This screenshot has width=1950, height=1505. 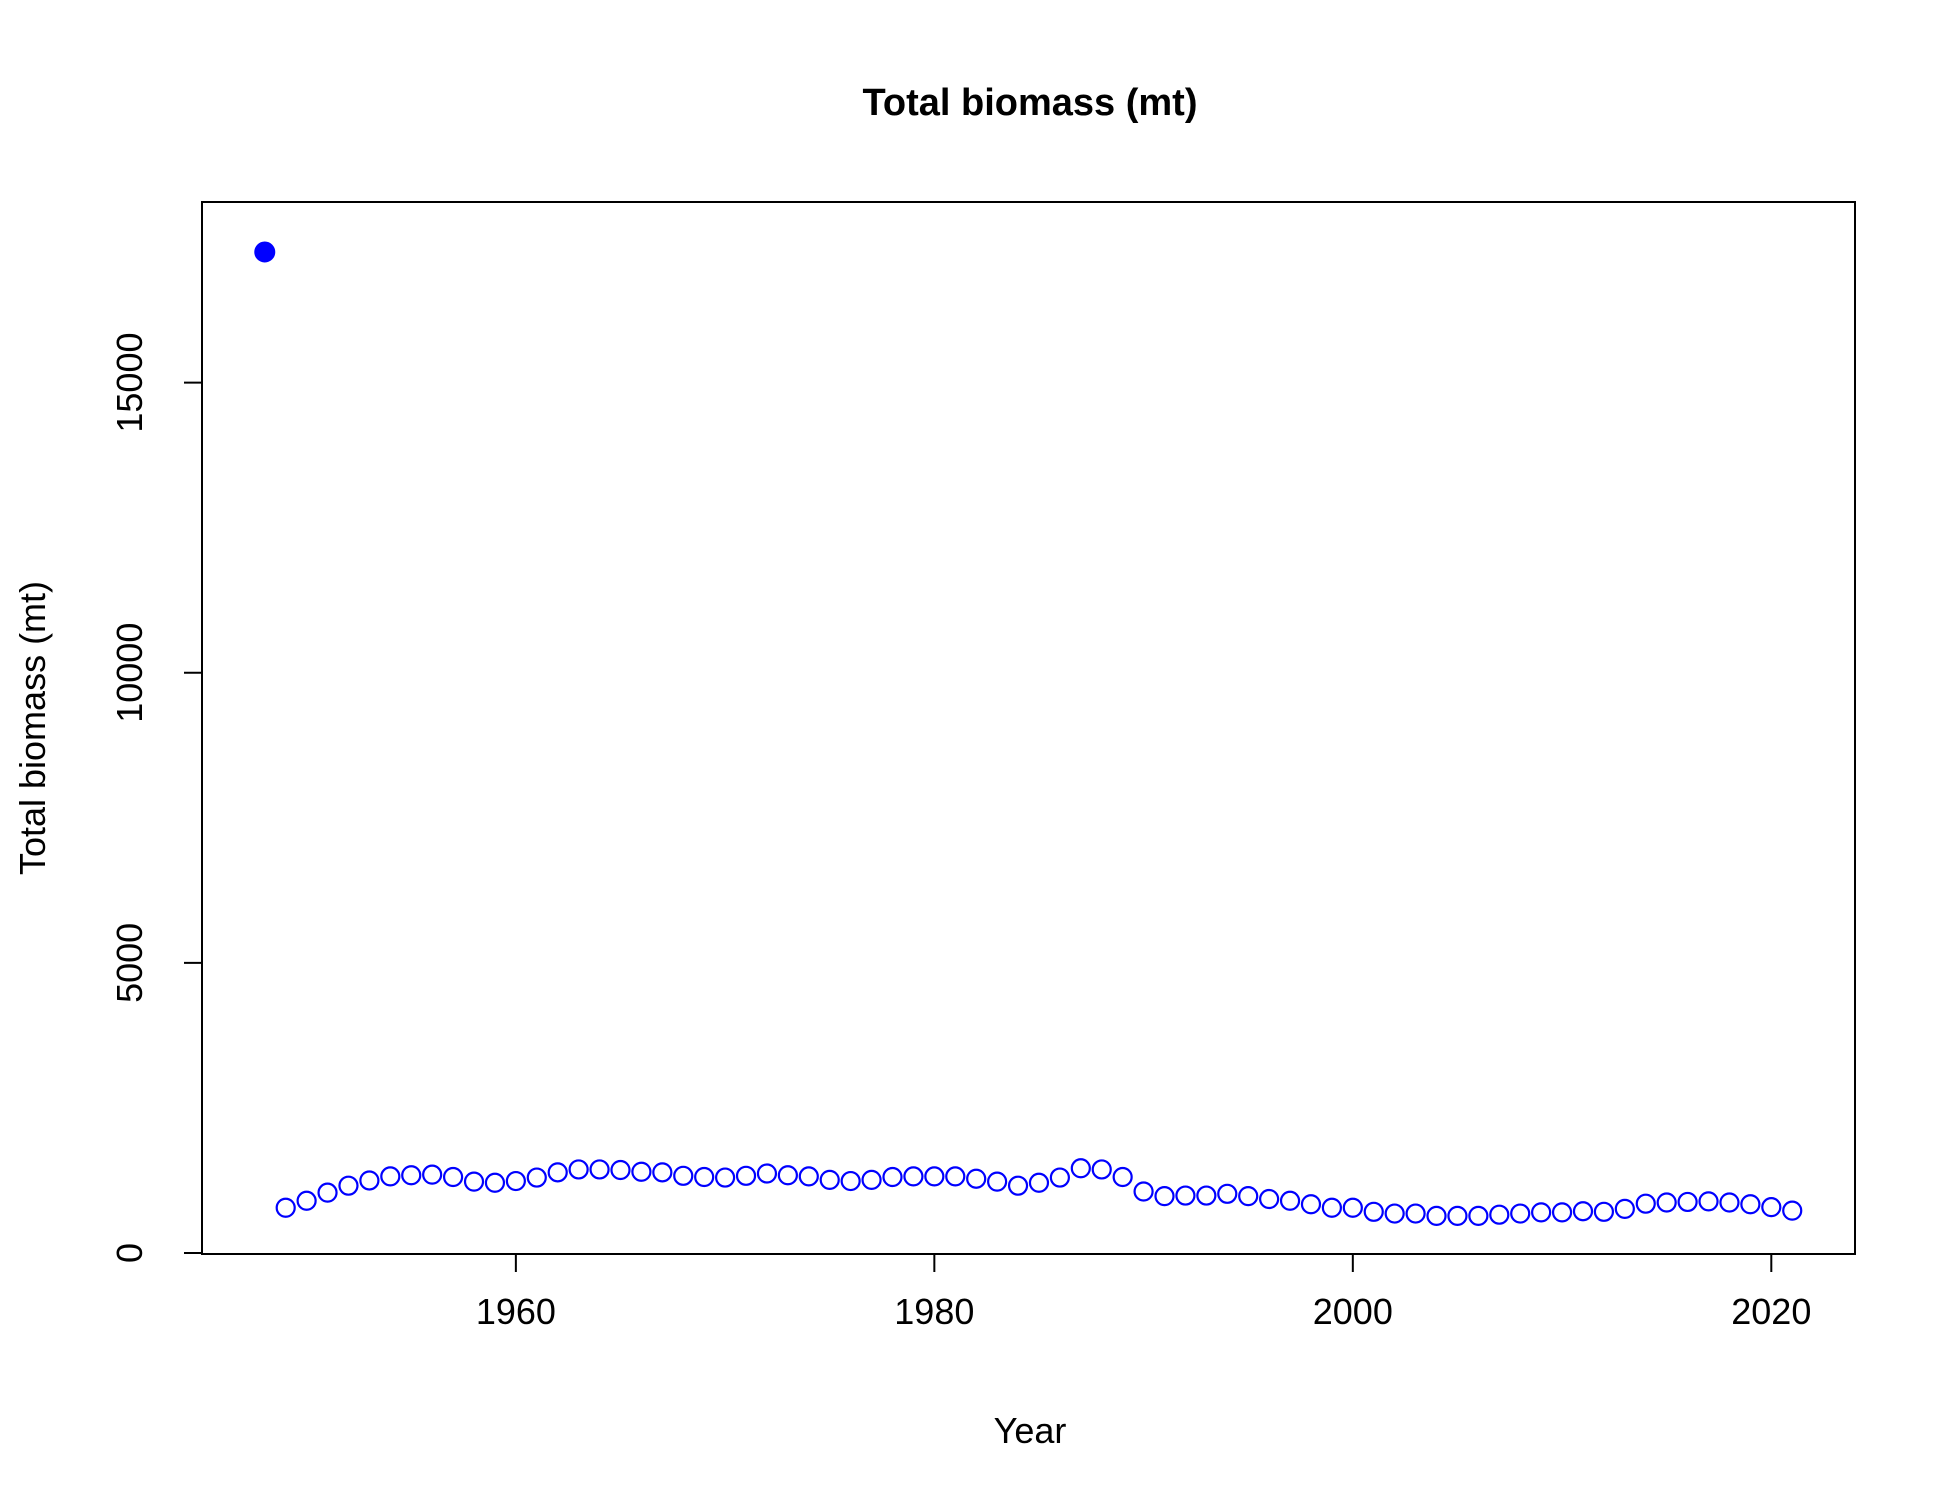 I want to click on y-tick-label: 15000, so click(x=129, y=383).